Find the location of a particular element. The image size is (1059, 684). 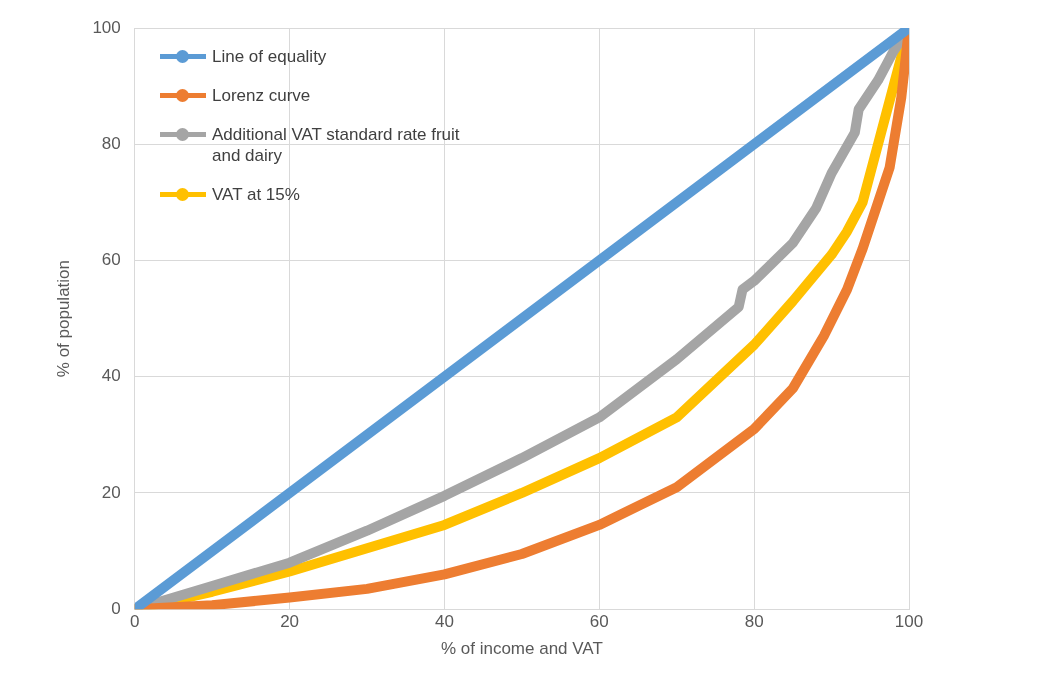

x-tick-label: 80 is located at coordinates (754, 622).